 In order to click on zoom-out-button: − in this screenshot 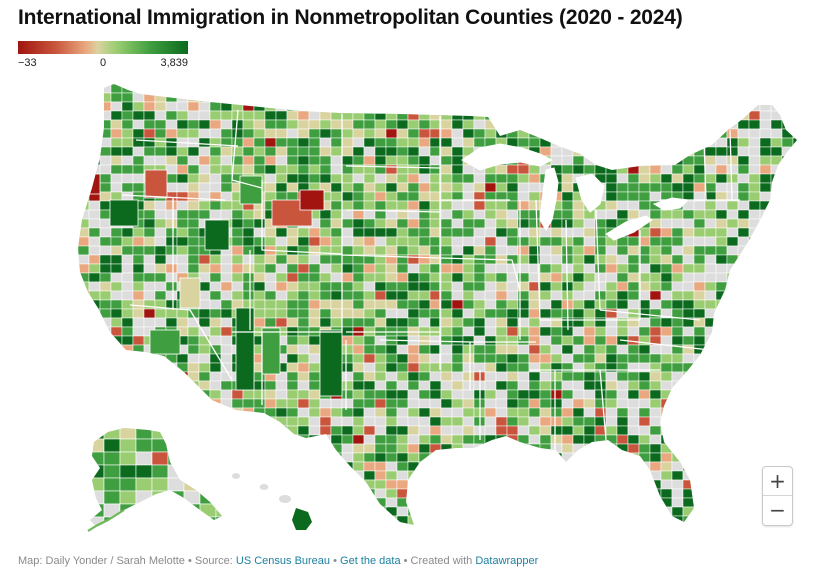, I will do `click(777, 509)`.